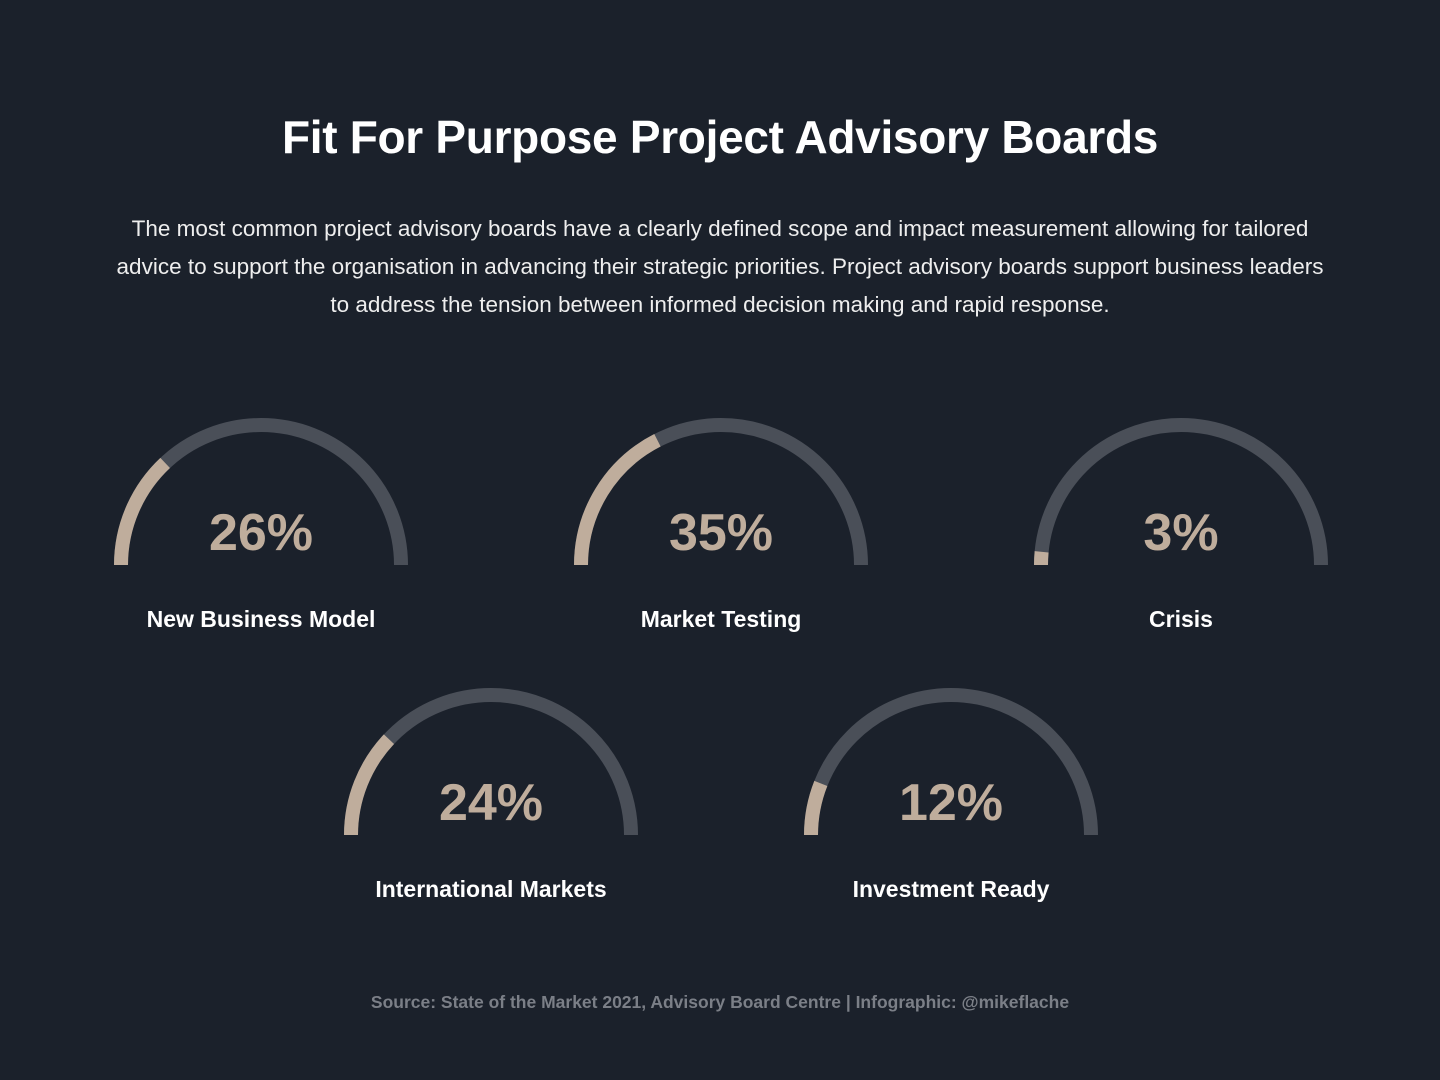 This screenshot has height=1080, width=1440. What do you see at coordinates (491, 762) in the screenshot?
I see `gauge-arc-svg: 24%` at bounding box center [491, 762].